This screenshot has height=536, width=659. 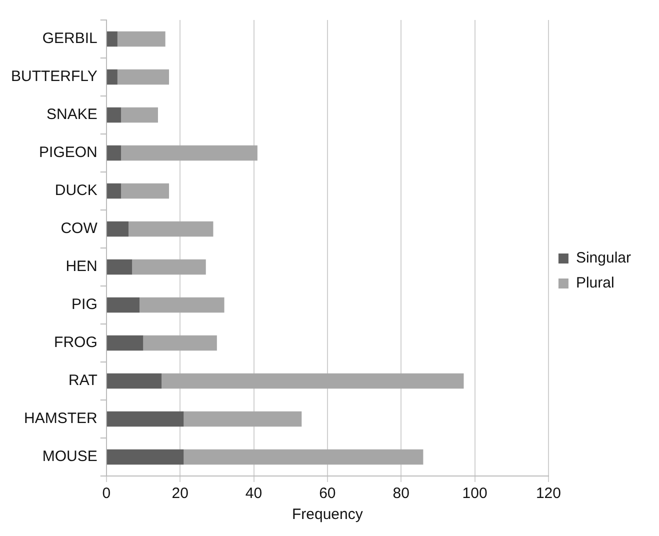 I want to click on y-tick-label: HAMSTER, so click(x=61, y=419).